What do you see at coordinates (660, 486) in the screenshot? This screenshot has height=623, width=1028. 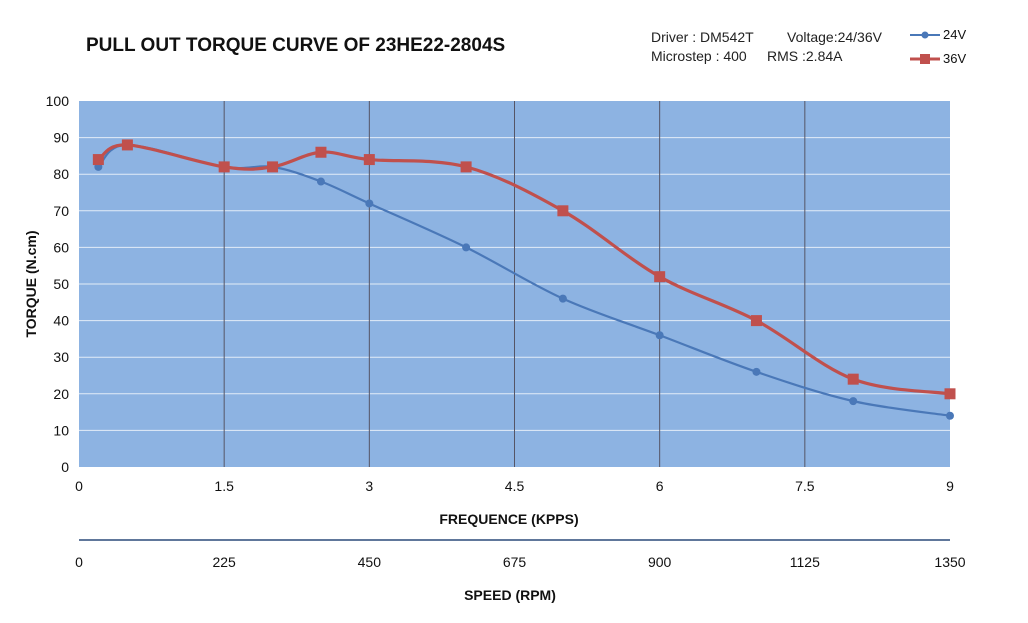 I see `x-tick-6: 6` at bounding box center [660, 486].